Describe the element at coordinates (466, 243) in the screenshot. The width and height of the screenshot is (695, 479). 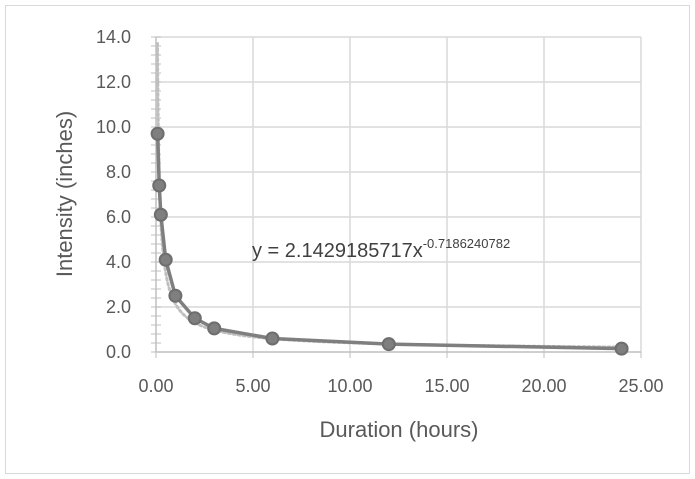
I see `trendline-equation-exponent: -0.7186240782` at that location.